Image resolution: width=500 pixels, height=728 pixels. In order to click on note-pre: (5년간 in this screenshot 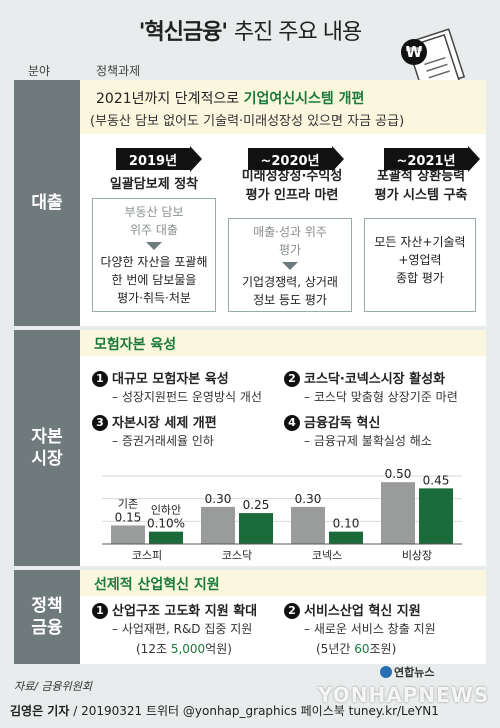, I will do `click(335, 649)`.